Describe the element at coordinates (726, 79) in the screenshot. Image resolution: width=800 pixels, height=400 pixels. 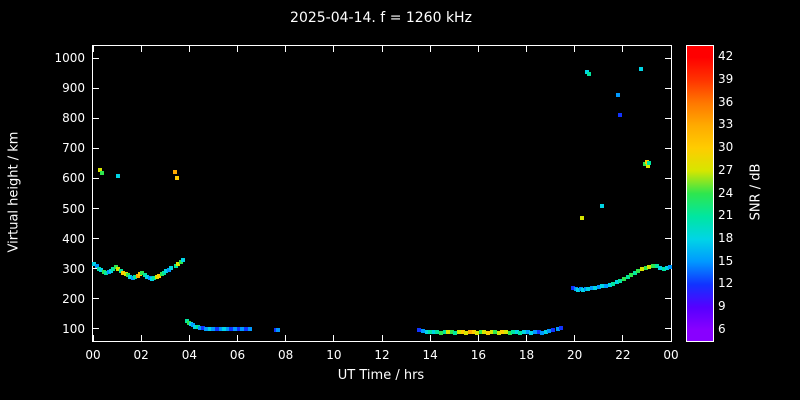
I see `colorbar-tick-label: 39` at that location.